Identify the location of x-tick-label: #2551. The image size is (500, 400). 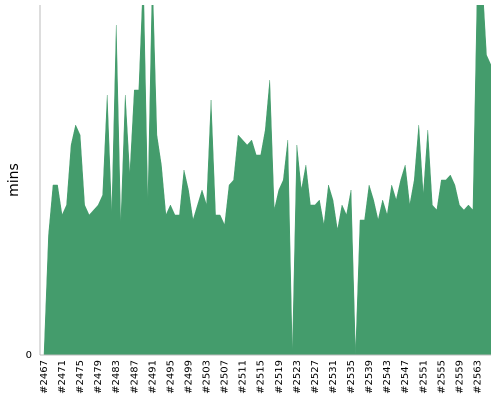
(423, 377).